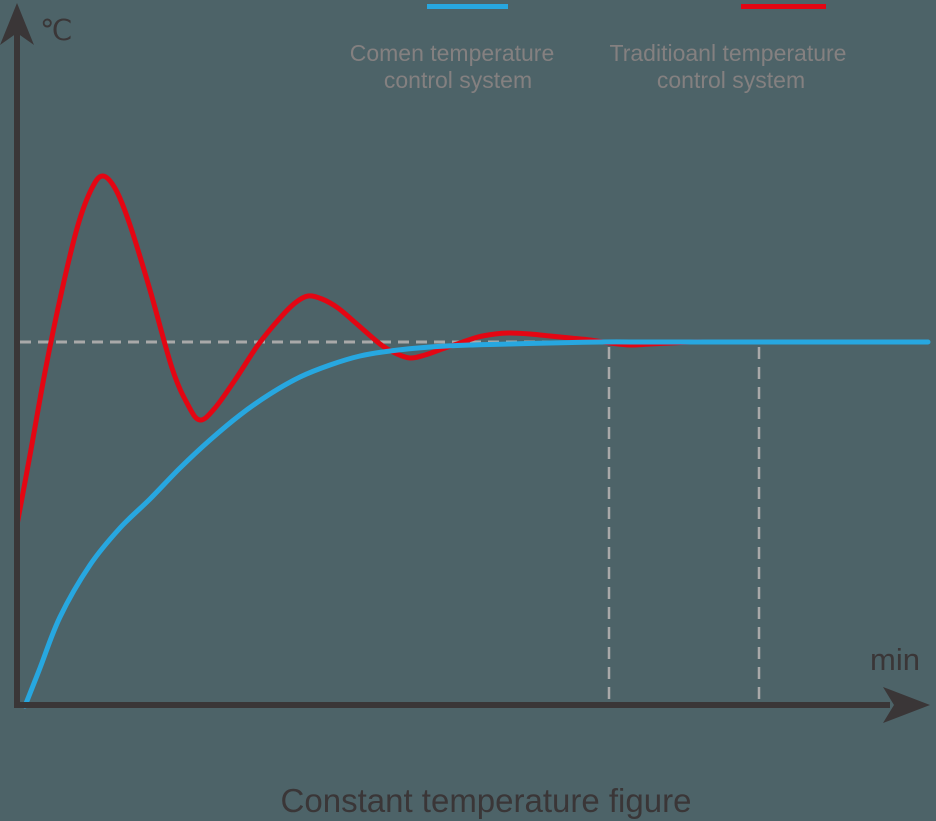 The image size is (936, 821). What do you see at coordinates (56, 31) in the screenshot?
I see `y-axis-label: ℃` at bounding box center [56, 31].